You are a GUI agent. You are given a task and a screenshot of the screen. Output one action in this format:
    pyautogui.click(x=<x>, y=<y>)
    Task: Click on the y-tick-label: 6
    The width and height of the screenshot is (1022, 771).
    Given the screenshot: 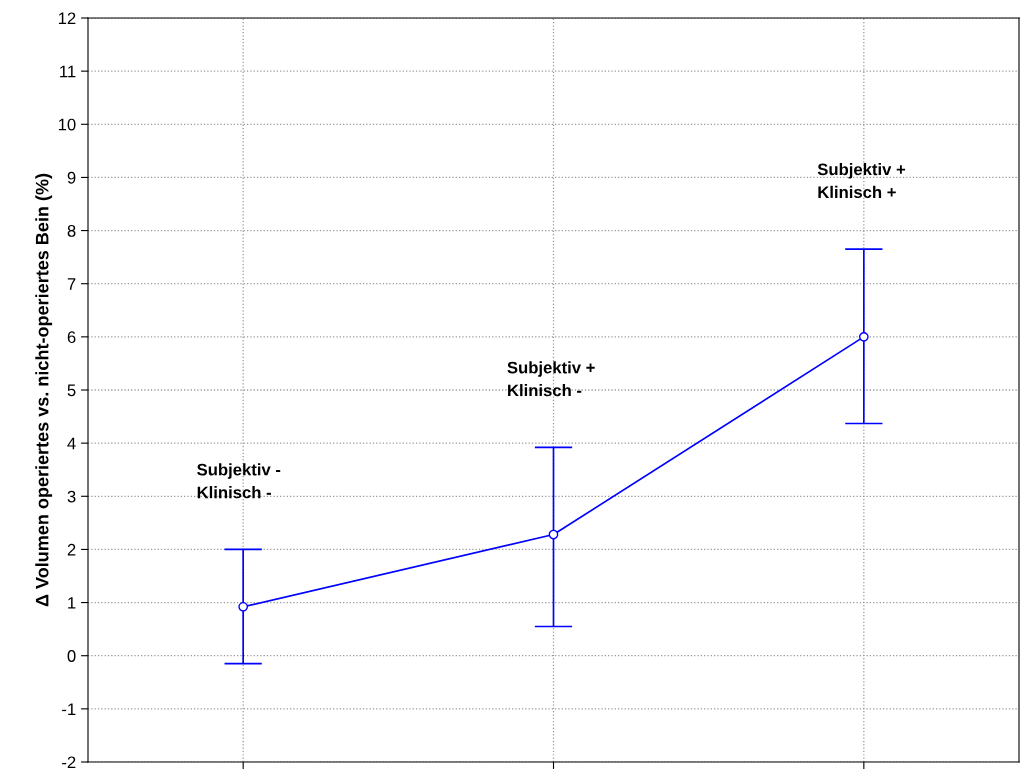 What is the action you would take?
    pyautogui.click(x=71, y=337)
    